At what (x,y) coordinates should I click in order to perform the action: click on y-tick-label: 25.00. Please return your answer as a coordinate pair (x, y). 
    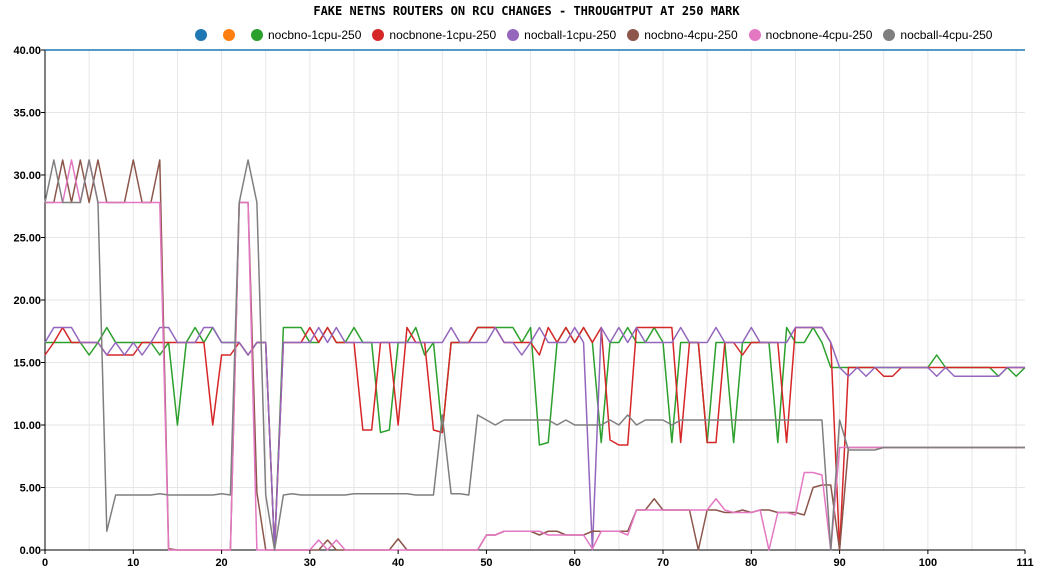
    Looking at the image, I should click on (27, 239).